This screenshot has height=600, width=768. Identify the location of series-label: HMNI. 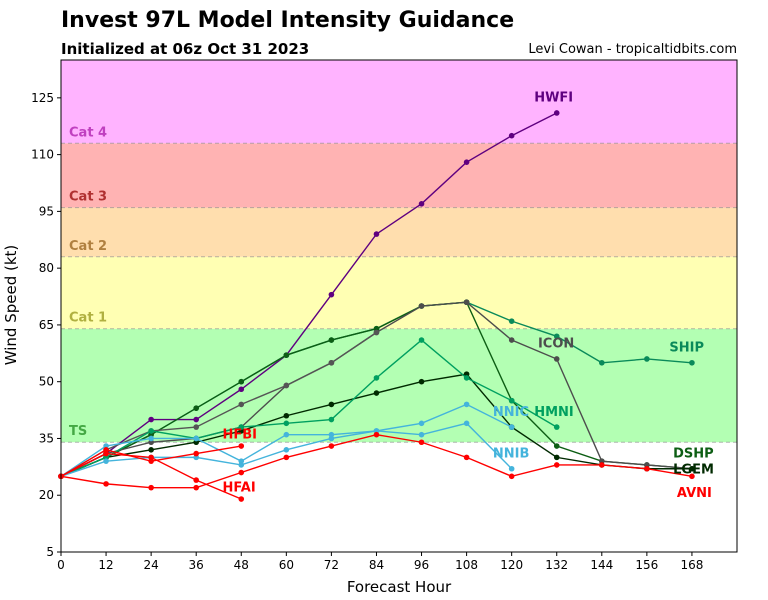
(554, 412).